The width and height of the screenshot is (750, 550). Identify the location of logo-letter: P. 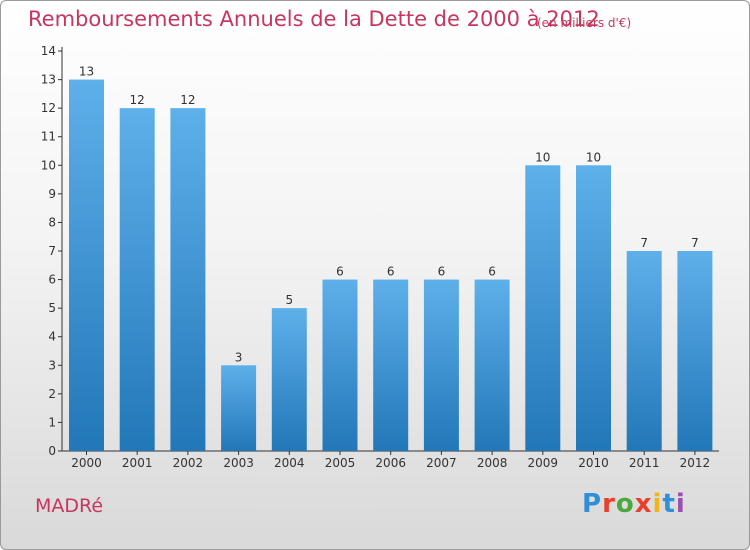
(592, 504).